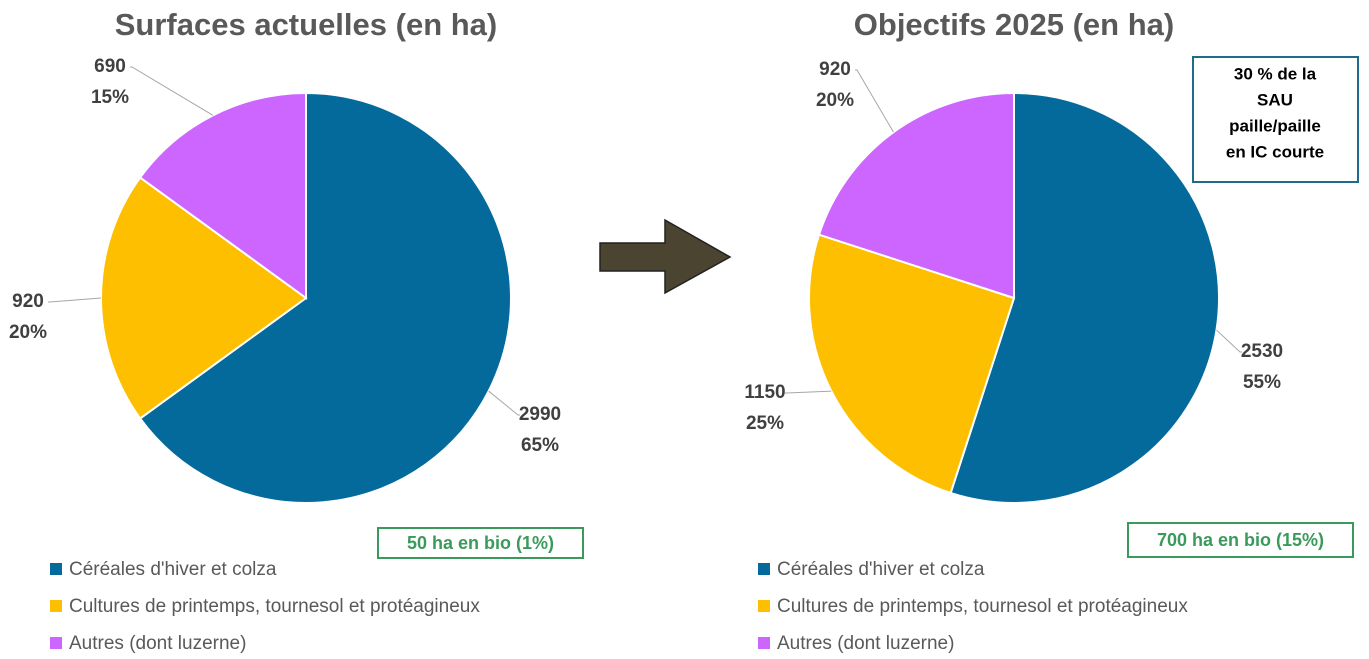 This screenshot has height=659, width=1369. What do you see at coordinates (306, 24) in the screenshot?
I see `chart-title: Surfaces actuelles (en ha)` at bounding box center [306, 24].